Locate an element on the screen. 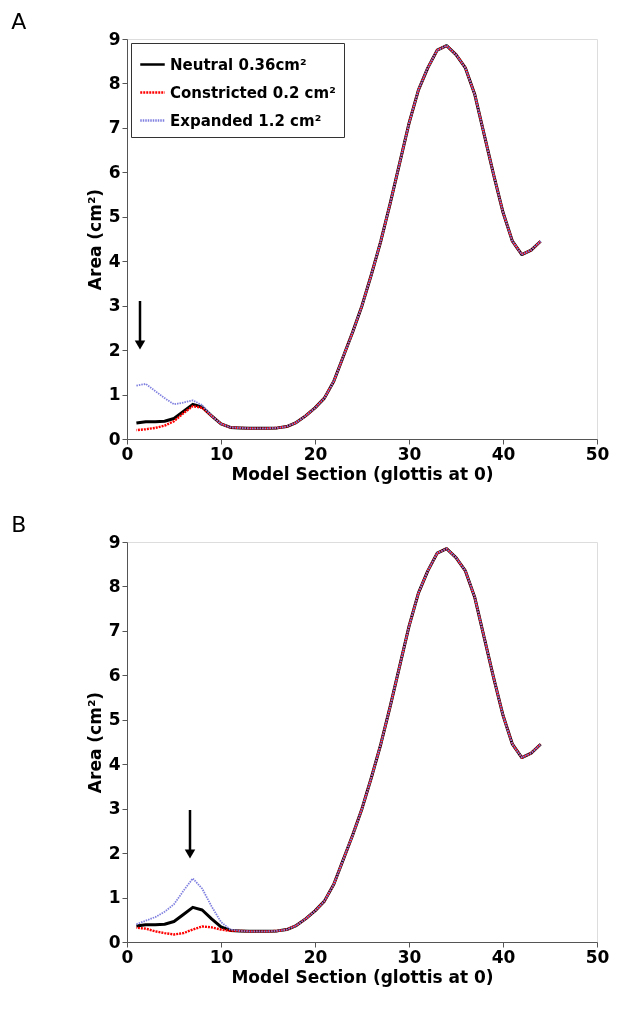  legend-label: Constricted 0.2 cm² is located at coordinates (253, 92).